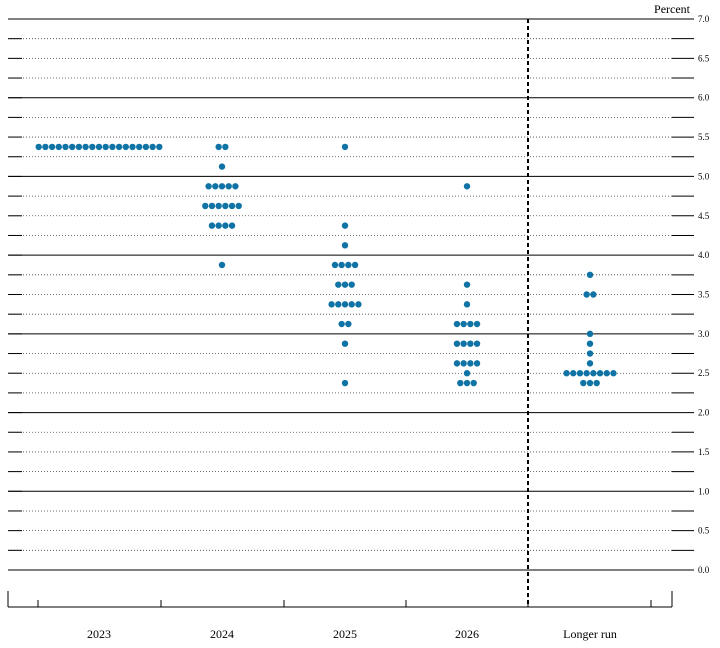  I want to click on y-tick-label: 0.0, so click(704, 570).